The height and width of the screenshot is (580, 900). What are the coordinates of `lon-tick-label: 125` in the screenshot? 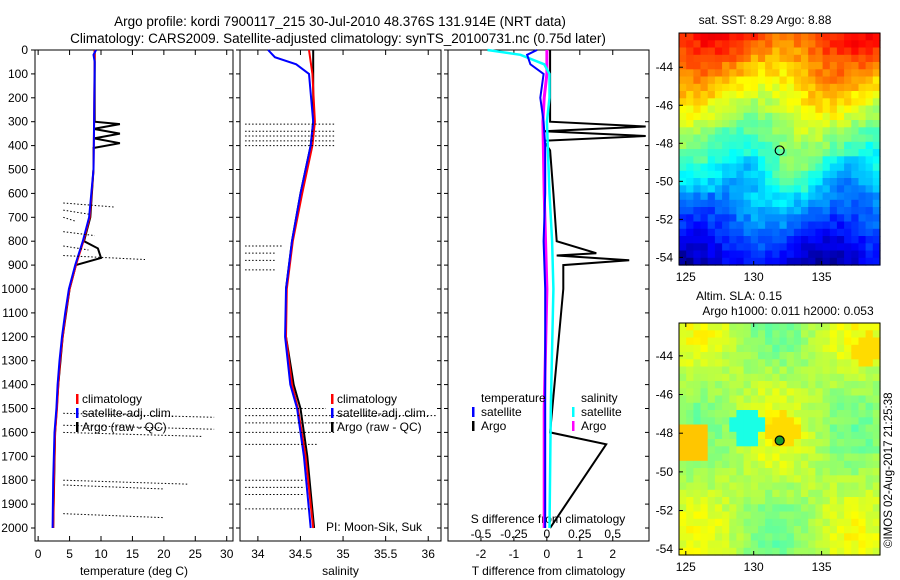 It's located at (686, 567).